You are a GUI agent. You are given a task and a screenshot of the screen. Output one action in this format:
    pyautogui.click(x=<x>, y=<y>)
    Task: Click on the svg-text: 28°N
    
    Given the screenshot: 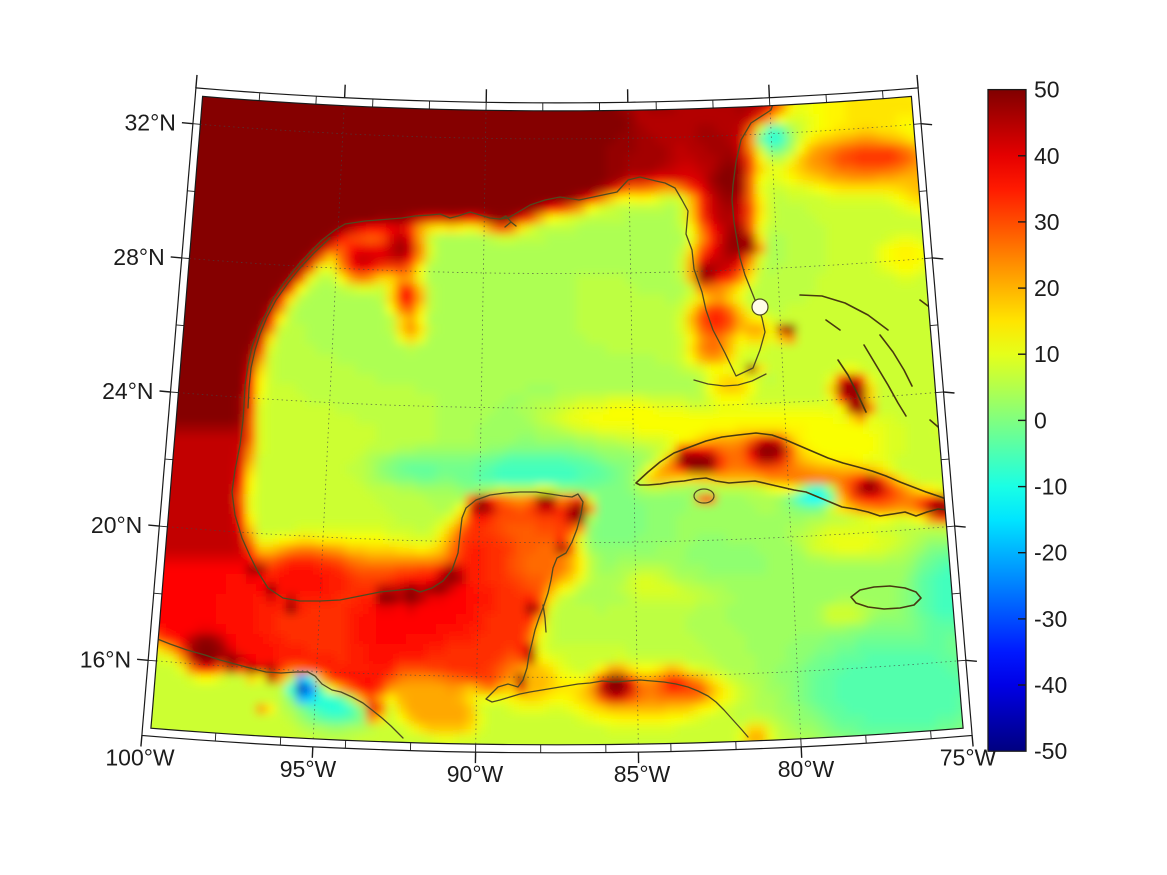 What is the action you would take?
    pyautogui.click(x=138, y=257)
    